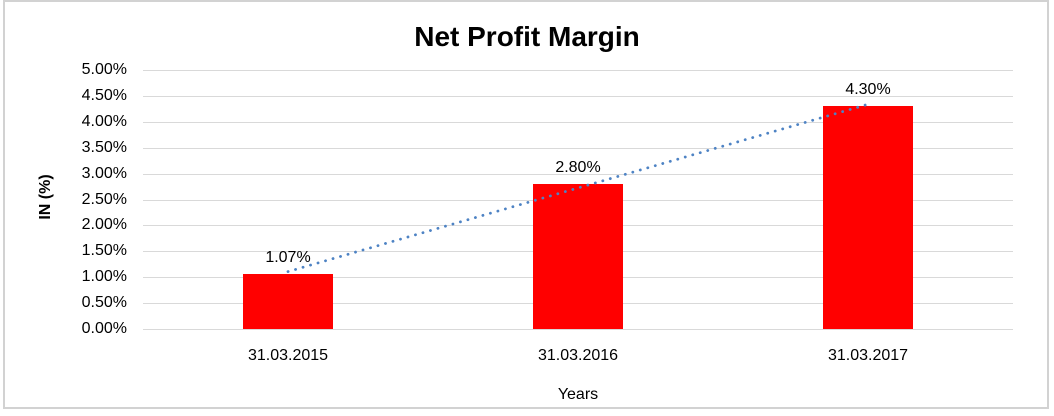  I want to click on x-tick-label: 31.03.2015, so click(288, 355).